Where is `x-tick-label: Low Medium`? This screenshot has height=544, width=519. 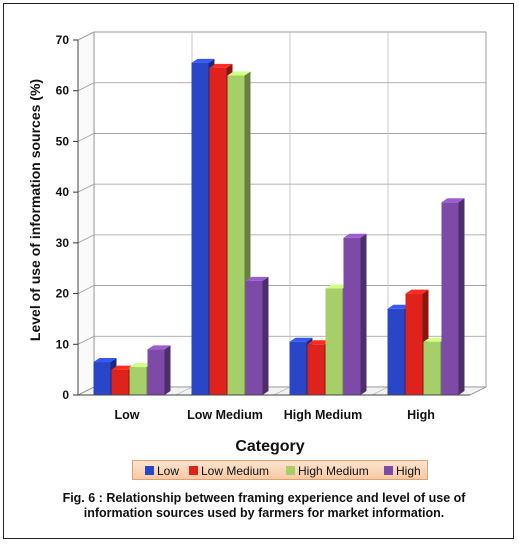
x-tick-label: Low Medium is located at coordinates (225, 415).